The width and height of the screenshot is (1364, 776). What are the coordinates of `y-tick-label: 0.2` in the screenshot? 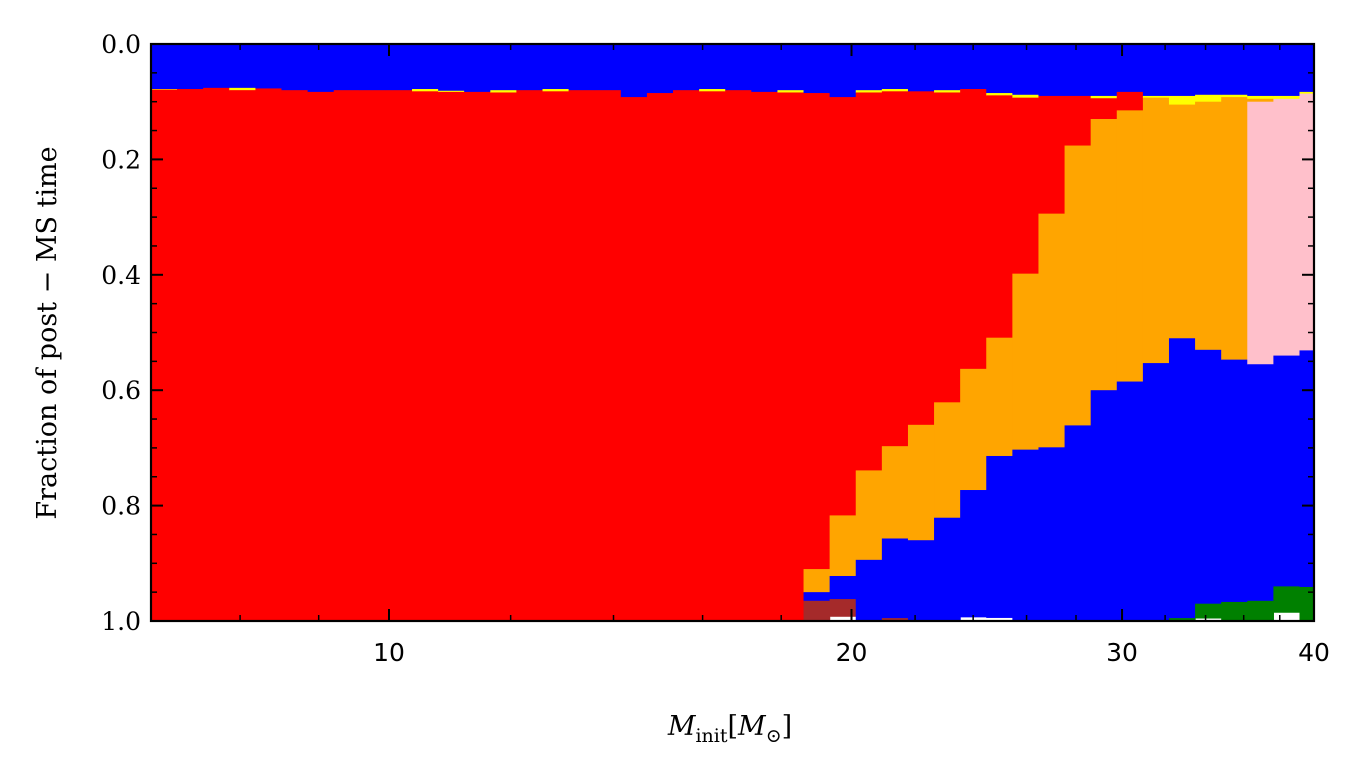 It's located at (121, 159).